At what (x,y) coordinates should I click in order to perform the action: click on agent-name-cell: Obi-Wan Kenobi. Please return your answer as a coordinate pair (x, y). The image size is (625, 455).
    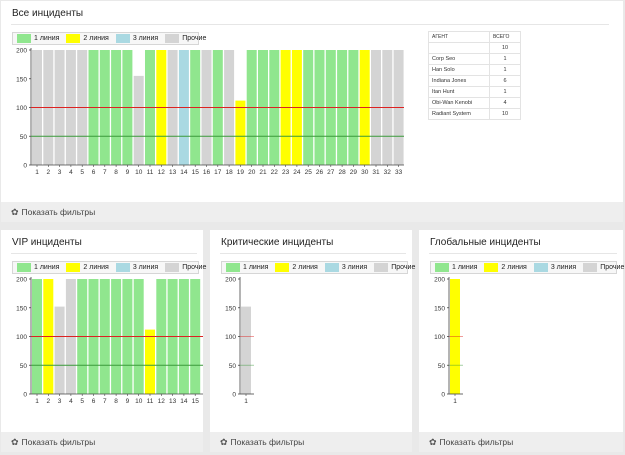
    Looking at the image, I should click on (459, 103).